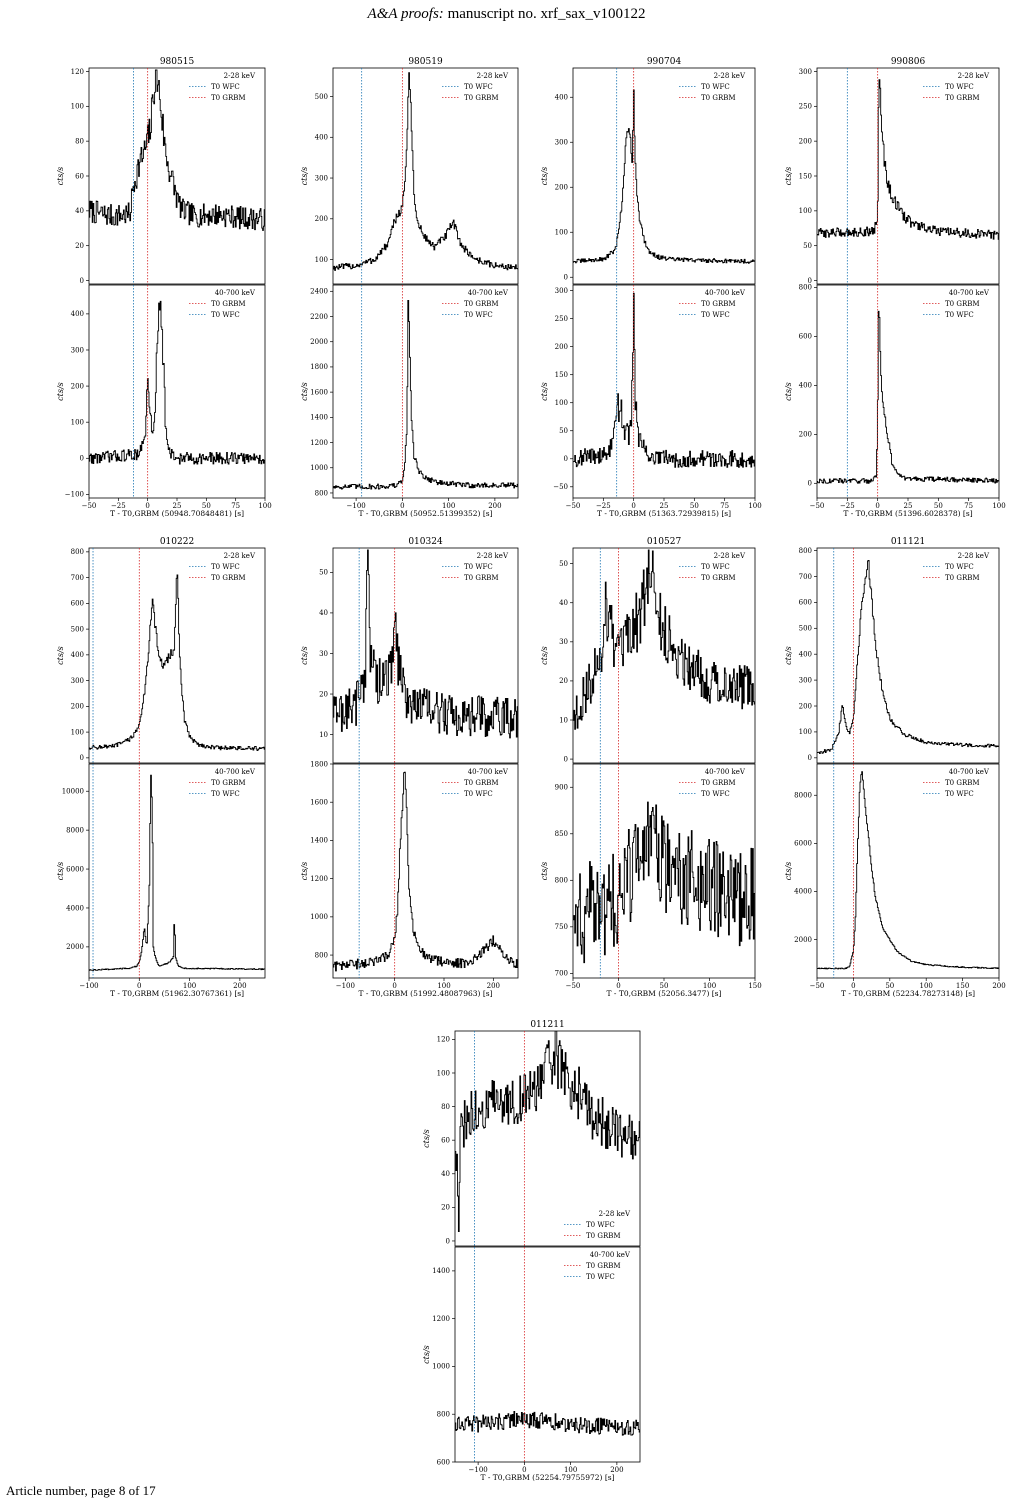 The image size is (1013, 1503). What do you see at coordinates (425, 993) in the screenshot?
I see `x-axis-label: T - T0,GRBM (51992.48087963) [s]` at bounding box center [425, 993].